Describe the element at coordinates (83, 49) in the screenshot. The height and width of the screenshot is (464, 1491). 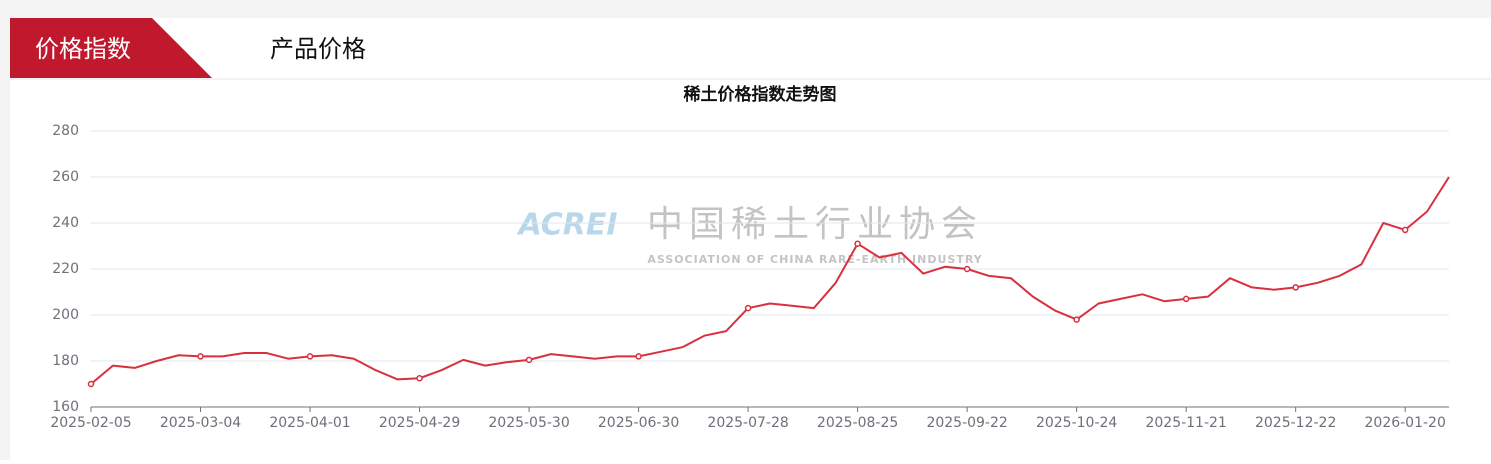
I see `tab-label: 价格指数` at that location.